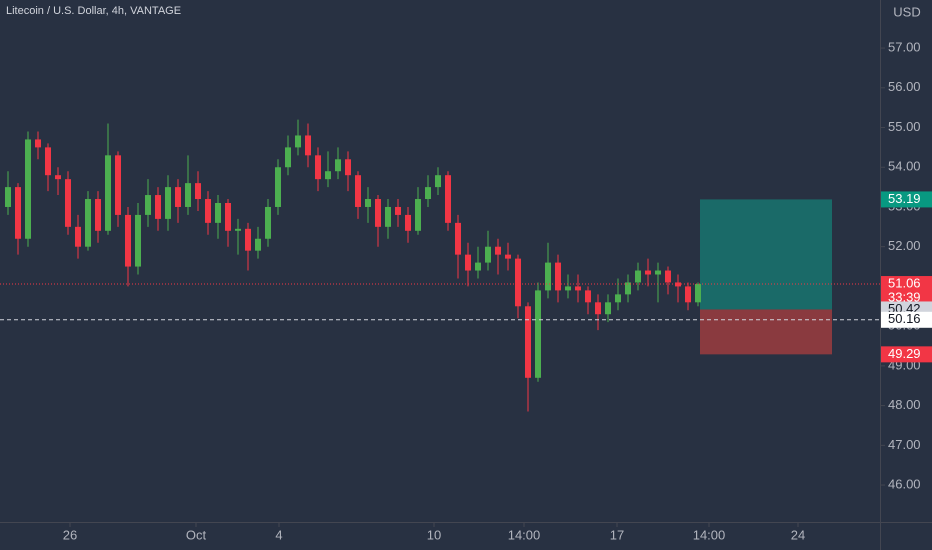 The height and width of the screenshot is (550, 932). What do you see at coordinates (70, 534) in the screenshot?
I see `x-tick-label: 26` at bounding box center [70, 534].